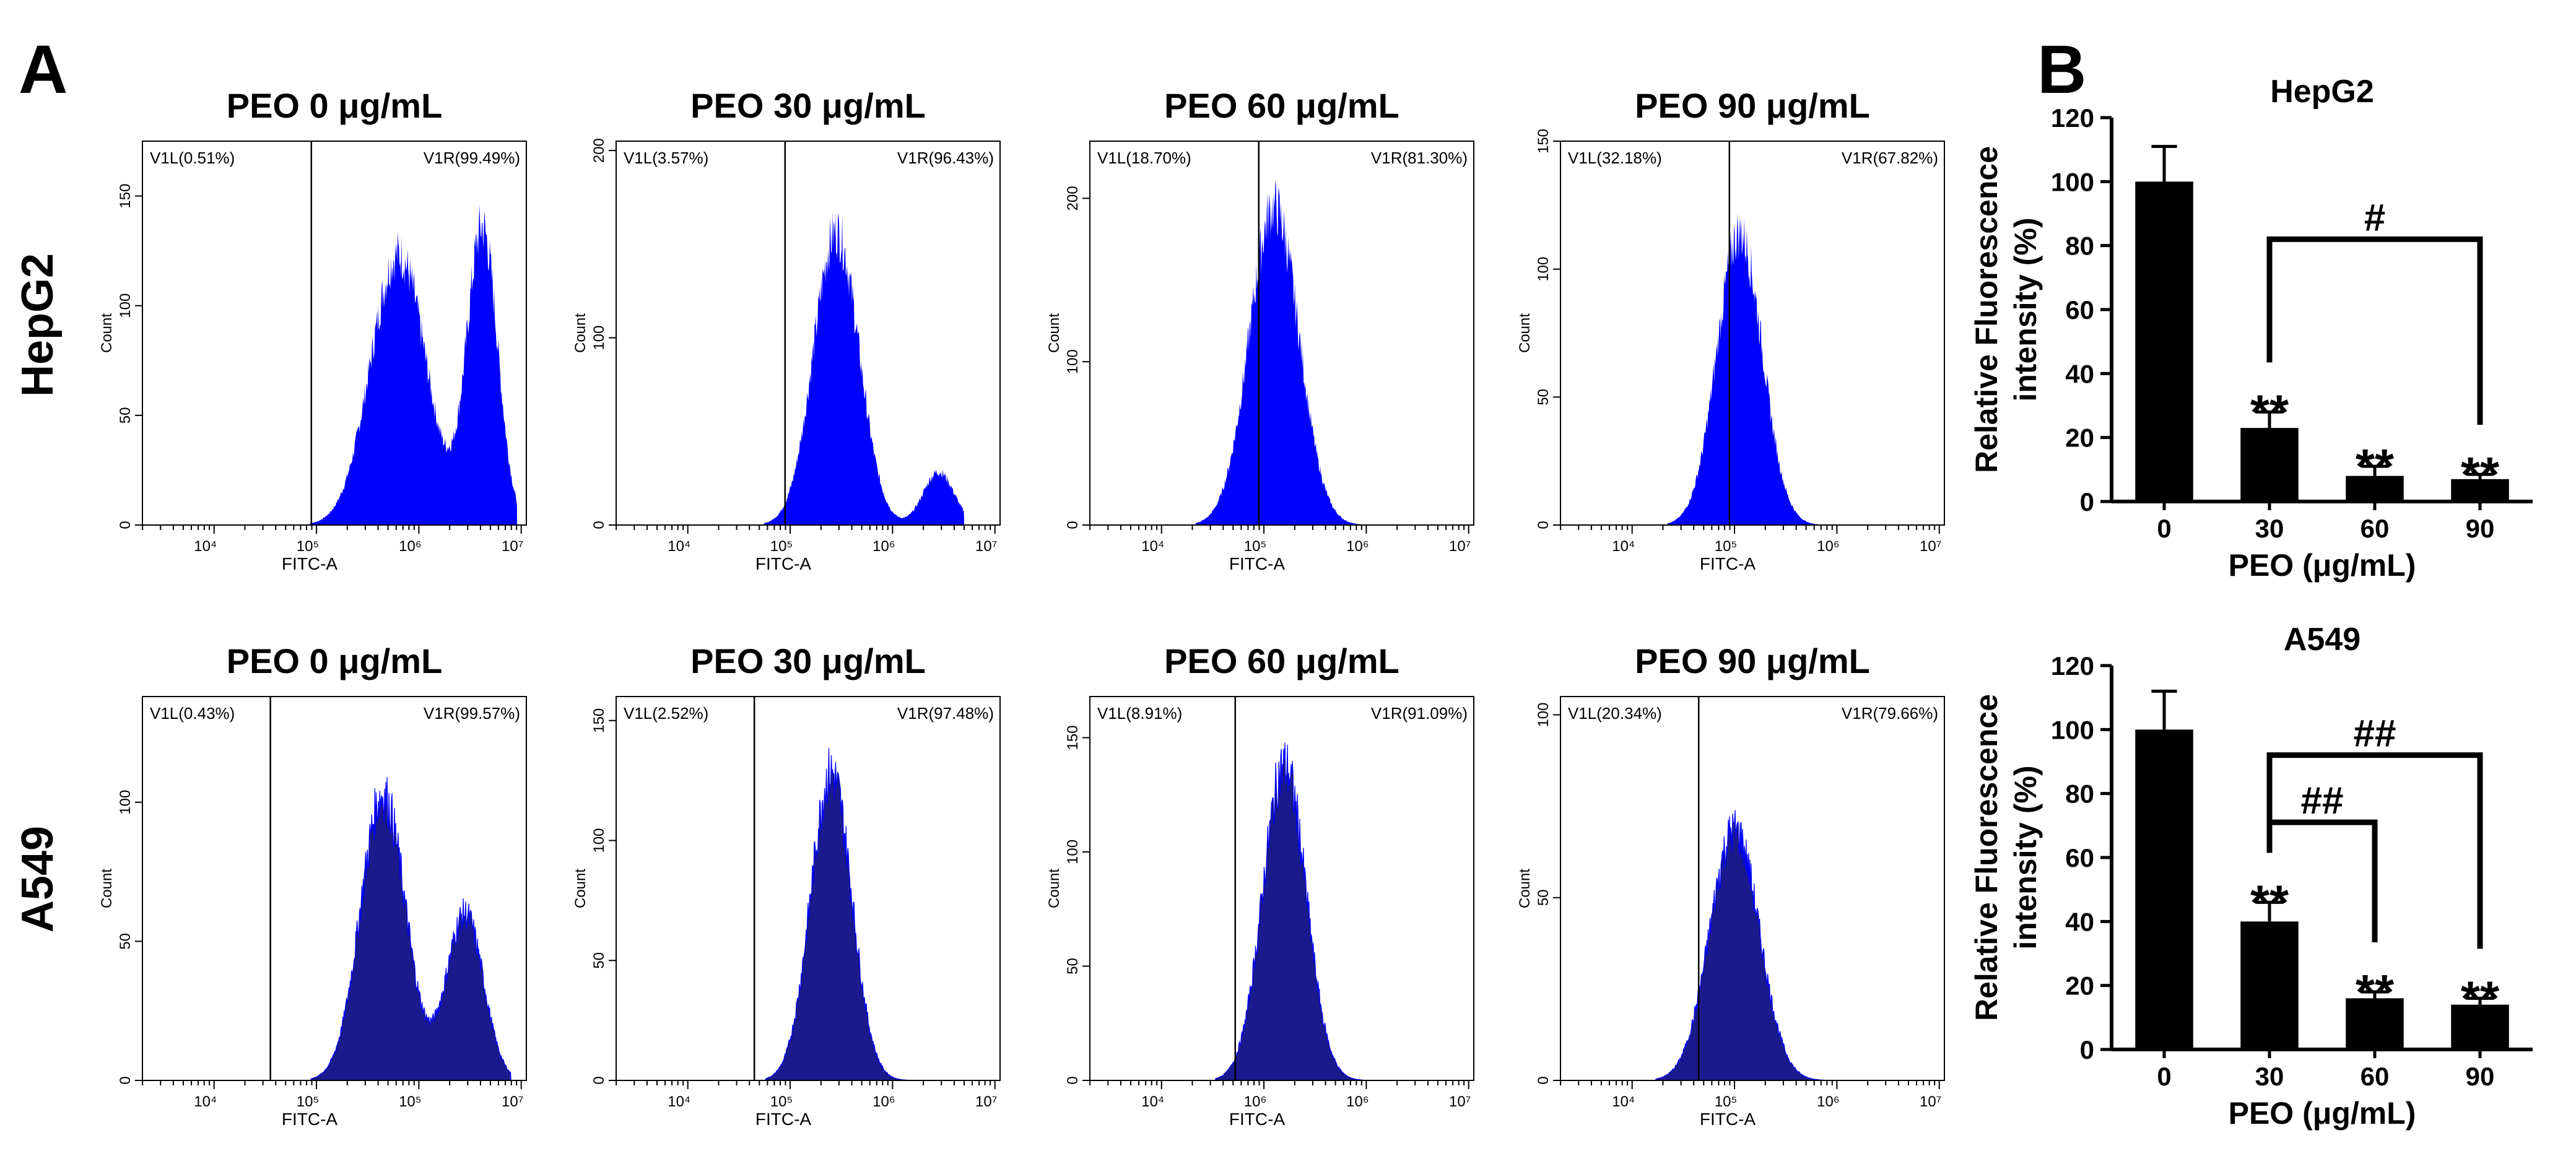 The image size is (2576, 1151). I want to click on gate-left-label: V1L(2.52%), so click(666, 714).